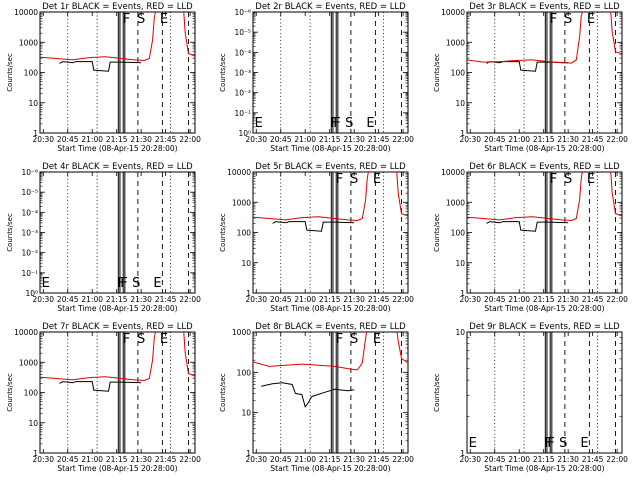 Image resolution: width=640 pixels, height=480 pixels. I want to click on y-tick-label: 10⁻¹, so click(29, 273).